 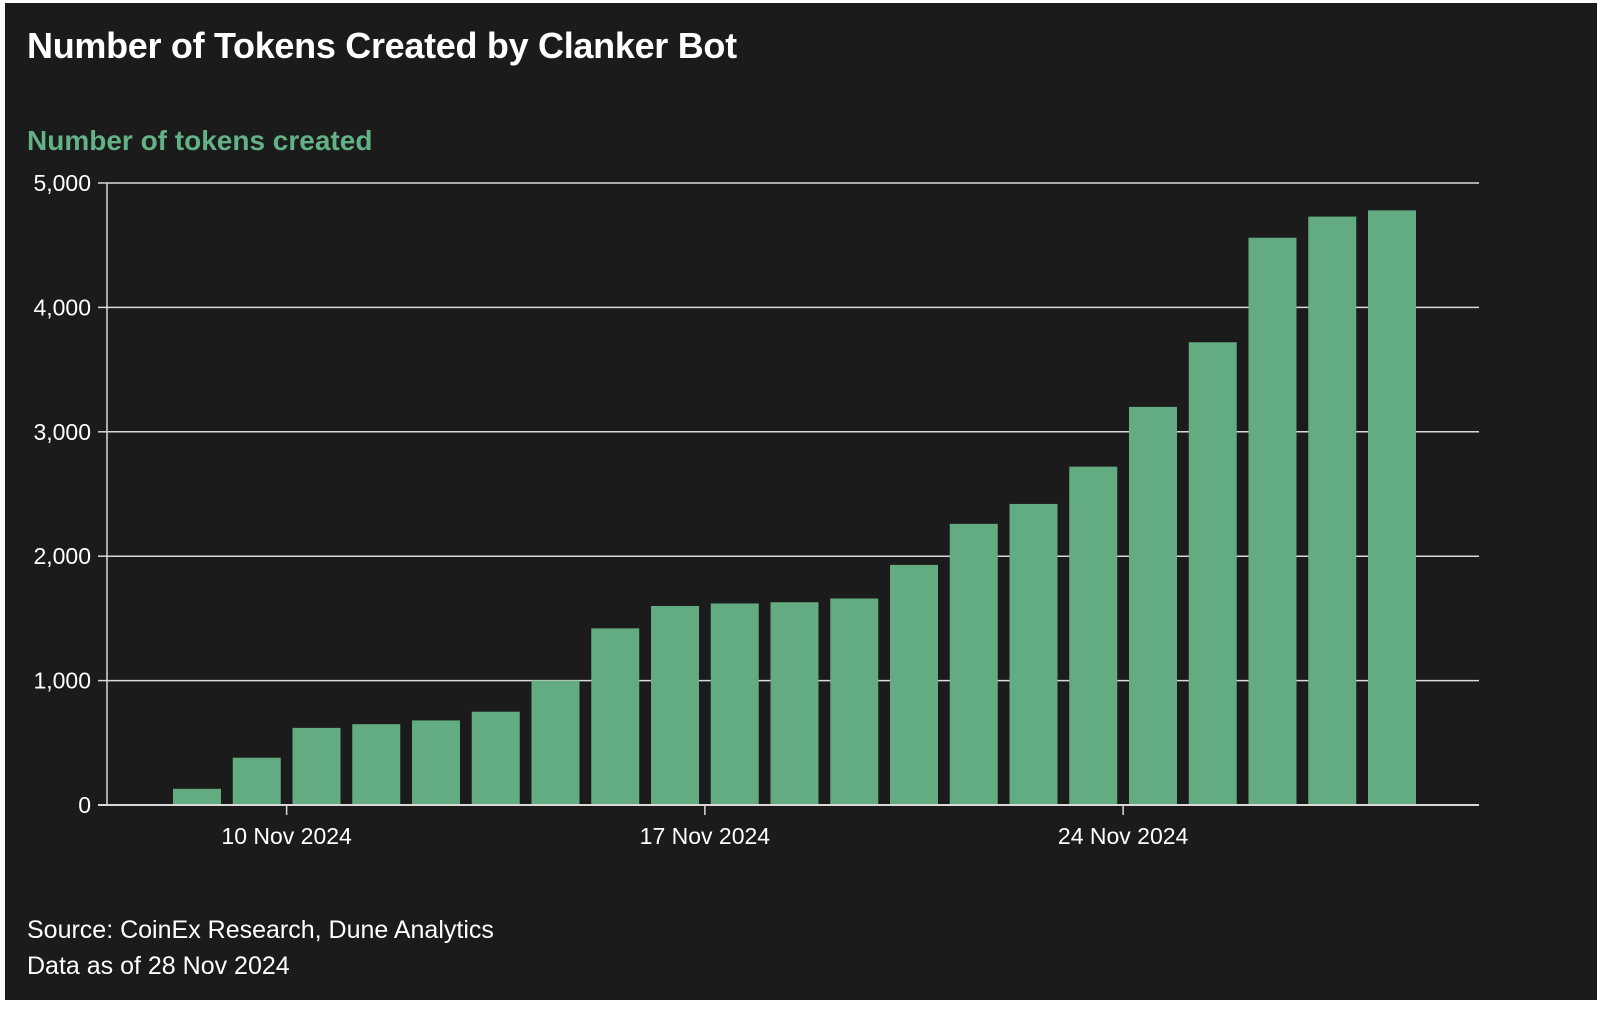 What do you see at coordinates (1123, 836) in the screenshot?
I see `x-tick-label: 24 Nov 2024` at bounding box center [1123, 836].